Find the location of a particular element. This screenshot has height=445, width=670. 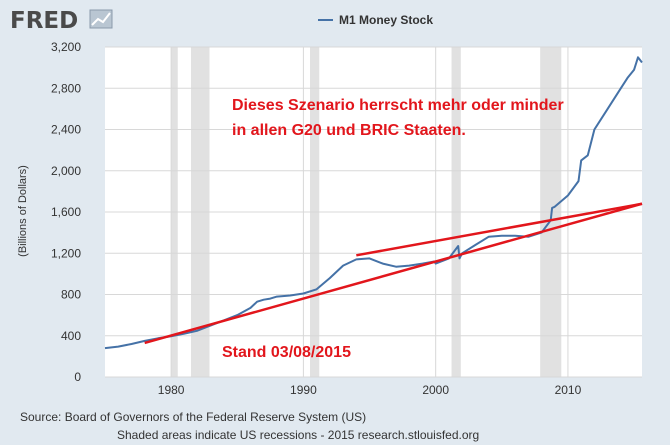

y-tick-label: 1,200 is located at coordinates (66, 253).